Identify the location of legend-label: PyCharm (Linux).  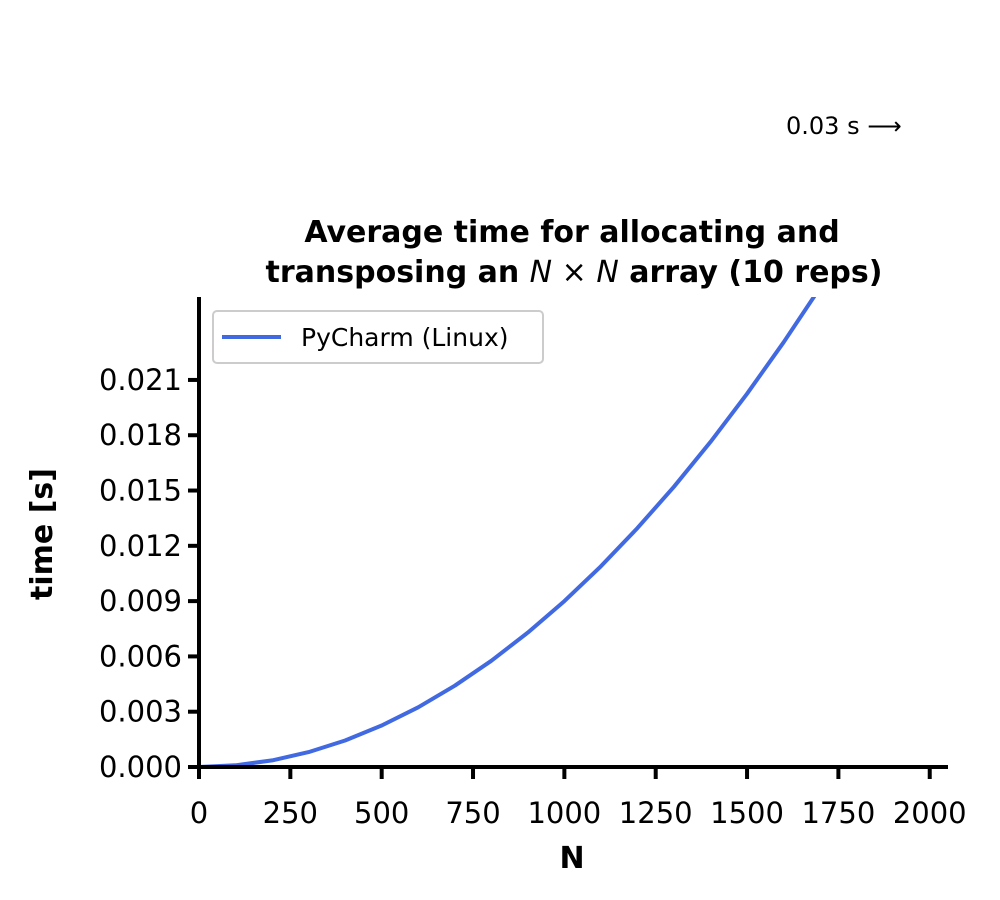
(405, 337).